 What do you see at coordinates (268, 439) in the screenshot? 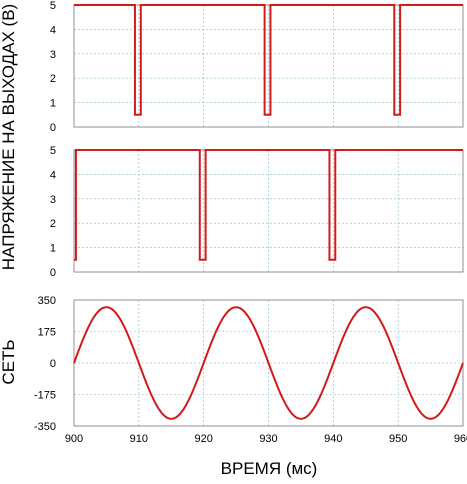
I see `x-tick-label: 930` at bounding box center [268, 439].